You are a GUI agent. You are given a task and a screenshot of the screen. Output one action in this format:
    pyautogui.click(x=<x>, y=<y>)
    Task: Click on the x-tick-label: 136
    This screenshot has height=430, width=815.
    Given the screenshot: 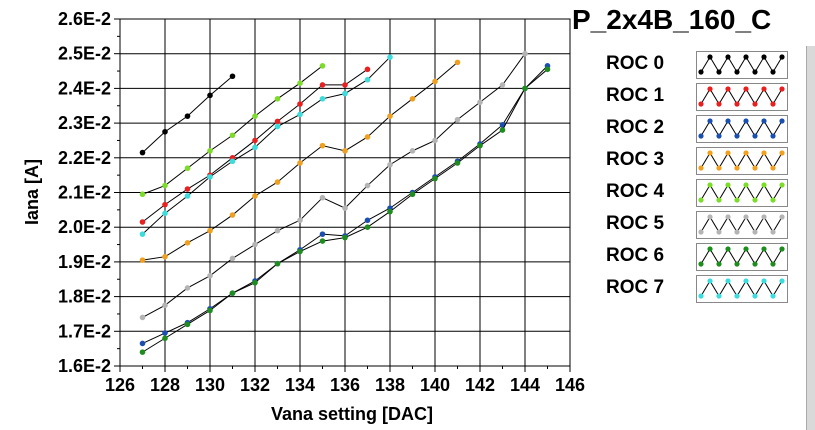 What is the action you would take?
    pyautogui.click(x=345, y=385)
    